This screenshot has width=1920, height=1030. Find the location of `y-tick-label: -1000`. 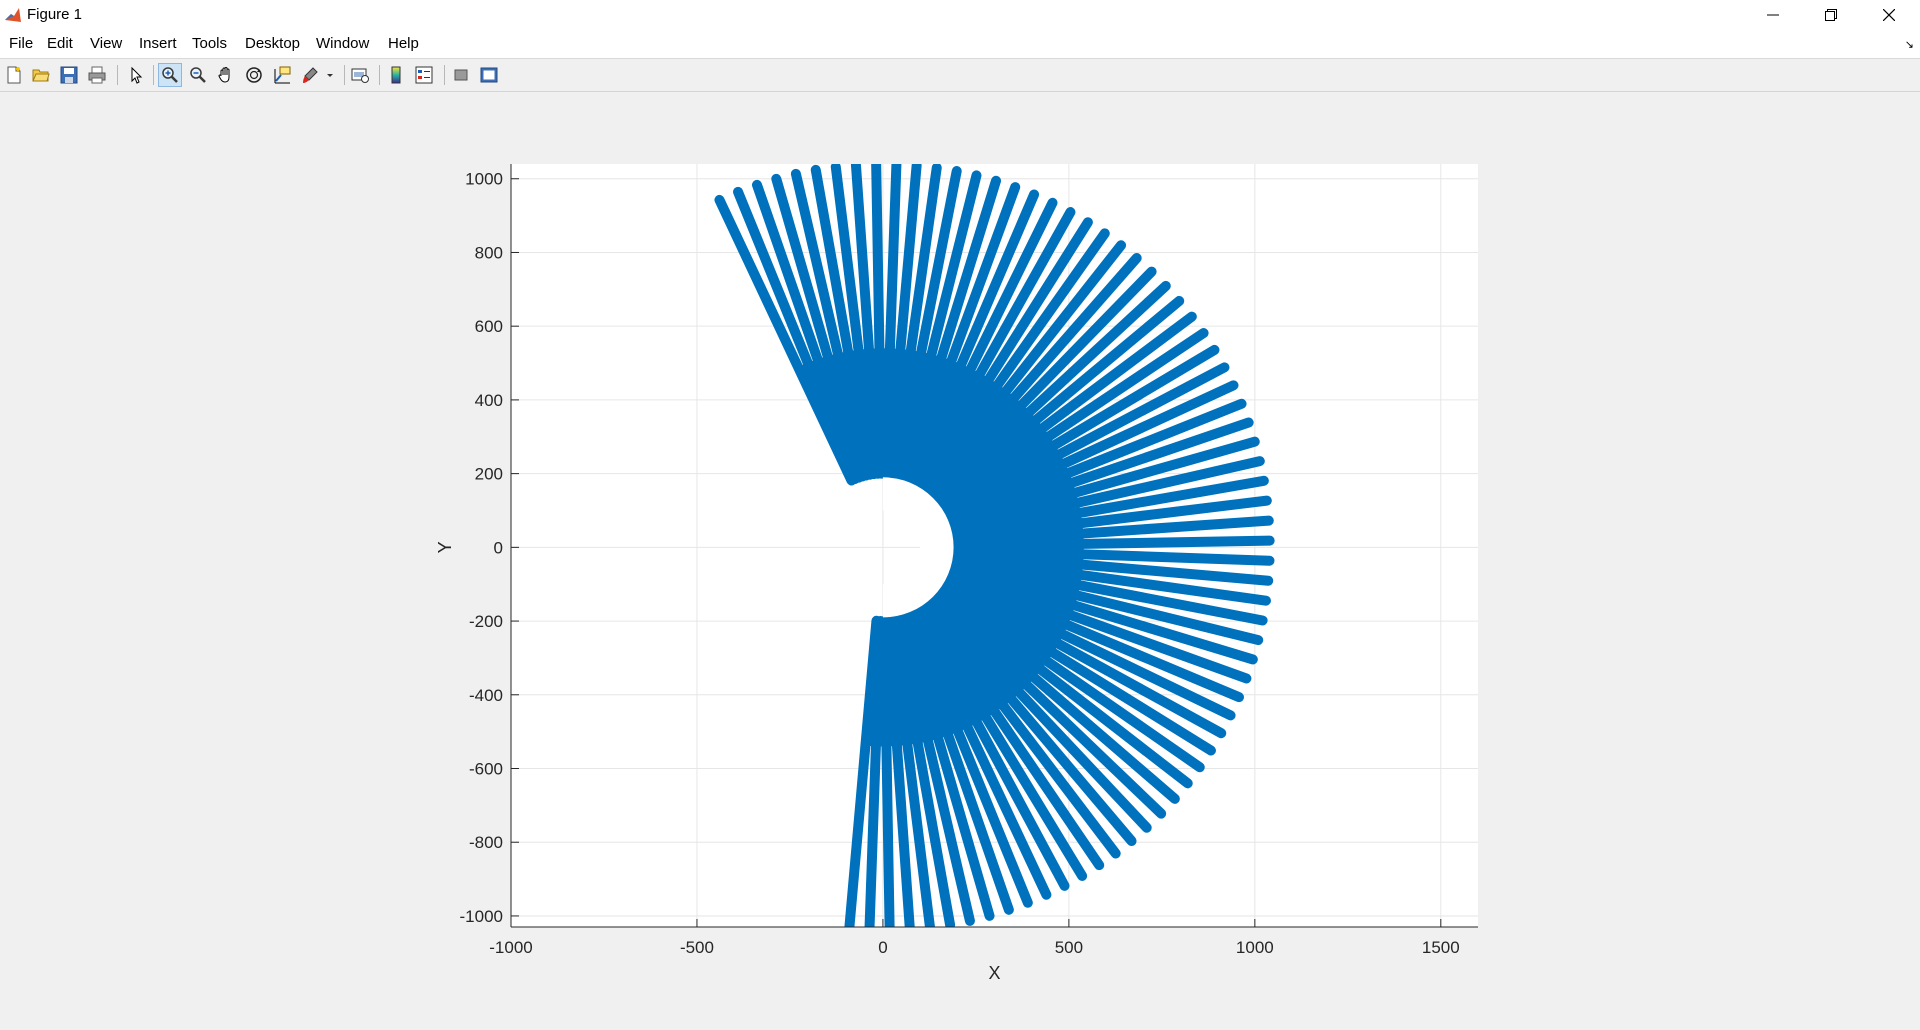

y-tick-label: -1000 is located at coordinates (481, 916).